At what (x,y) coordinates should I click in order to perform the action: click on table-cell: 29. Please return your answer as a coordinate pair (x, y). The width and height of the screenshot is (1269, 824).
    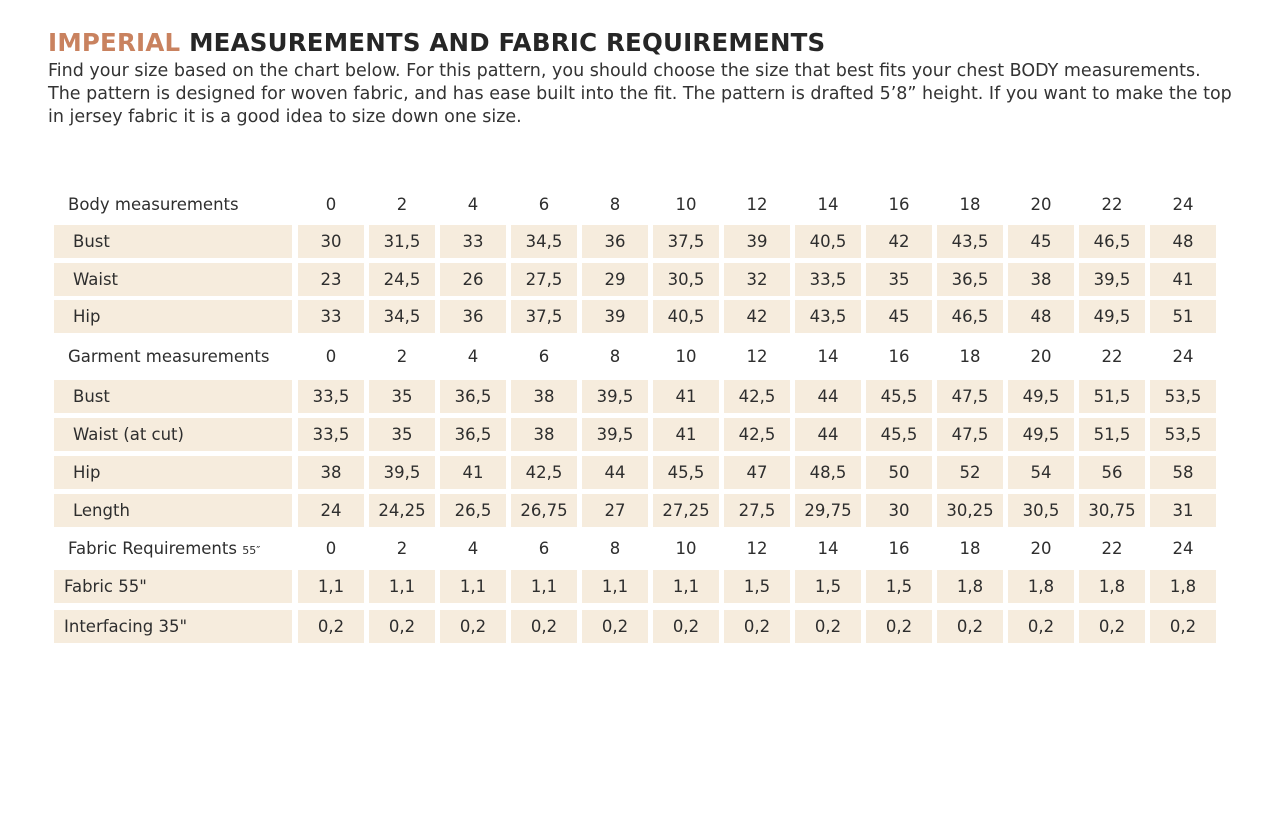
    Looking at the image, I should click on (615, 279).